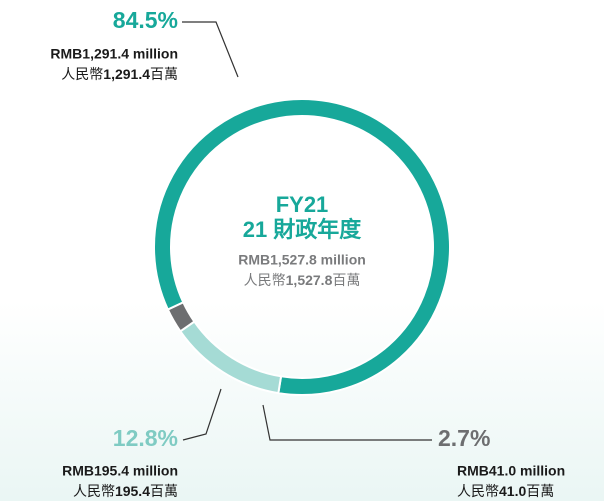 This screenshot has height=501, width=604. I want to click on amount-label-zh: 人民幣41.0百萬, so click(505, 491).